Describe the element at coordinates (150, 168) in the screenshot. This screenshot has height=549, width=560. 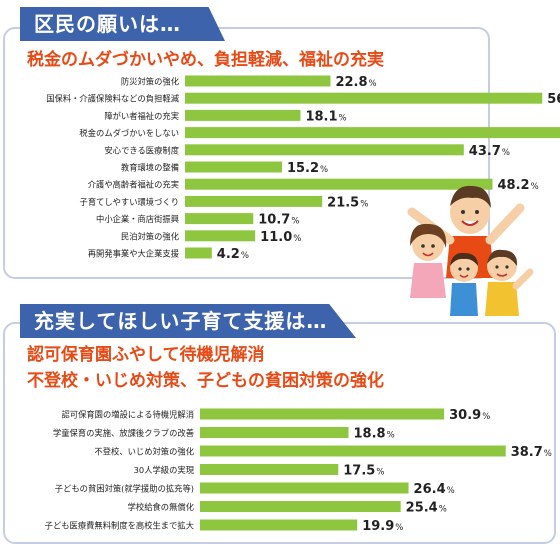
I see `category-label: 教育環境の整備` at that location.